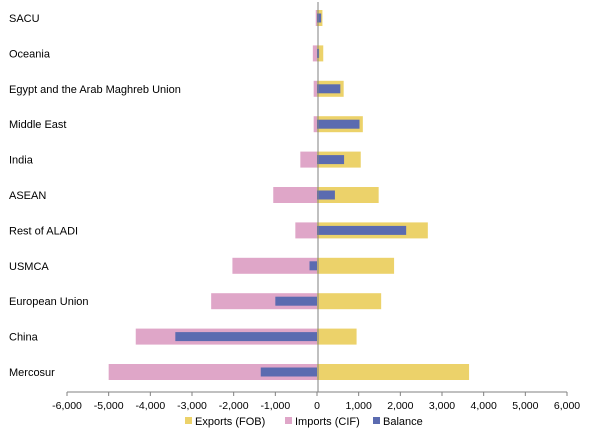 The height and width of the screenshot is (435, 595). I want to click on x-tick-label: -4,000, so click(150, 406).